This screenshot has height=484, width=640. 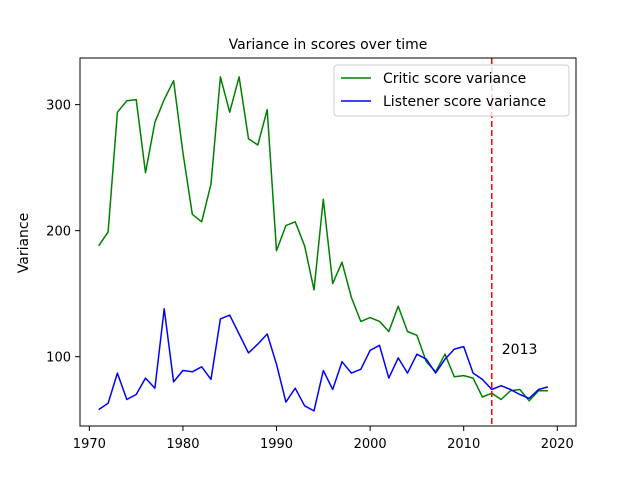 I want to click on x-tick-label: 2000, so click(x=370, y=444).